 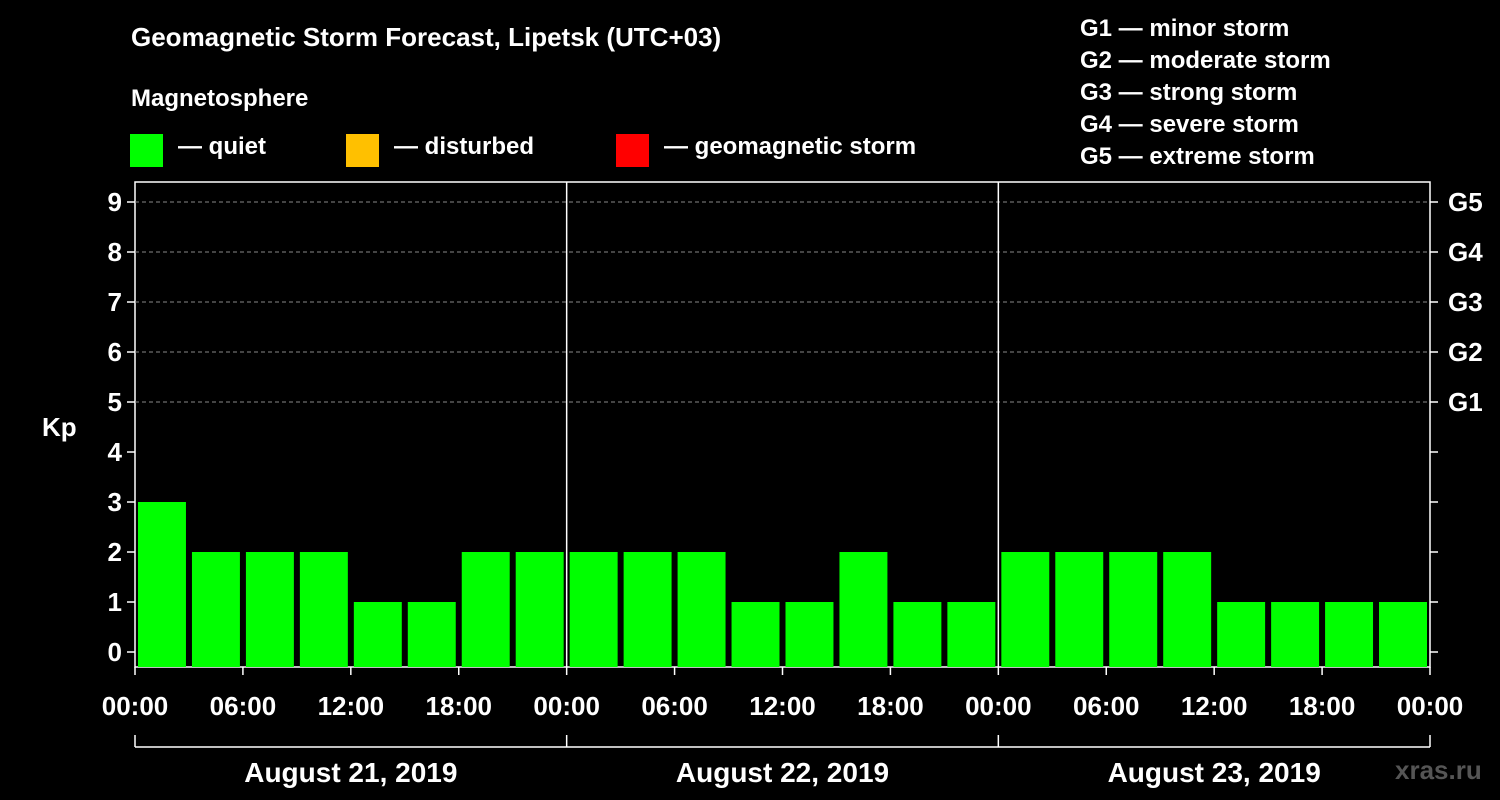 I want to click on watermark: xras.ru, so click(x=1438, y=770).